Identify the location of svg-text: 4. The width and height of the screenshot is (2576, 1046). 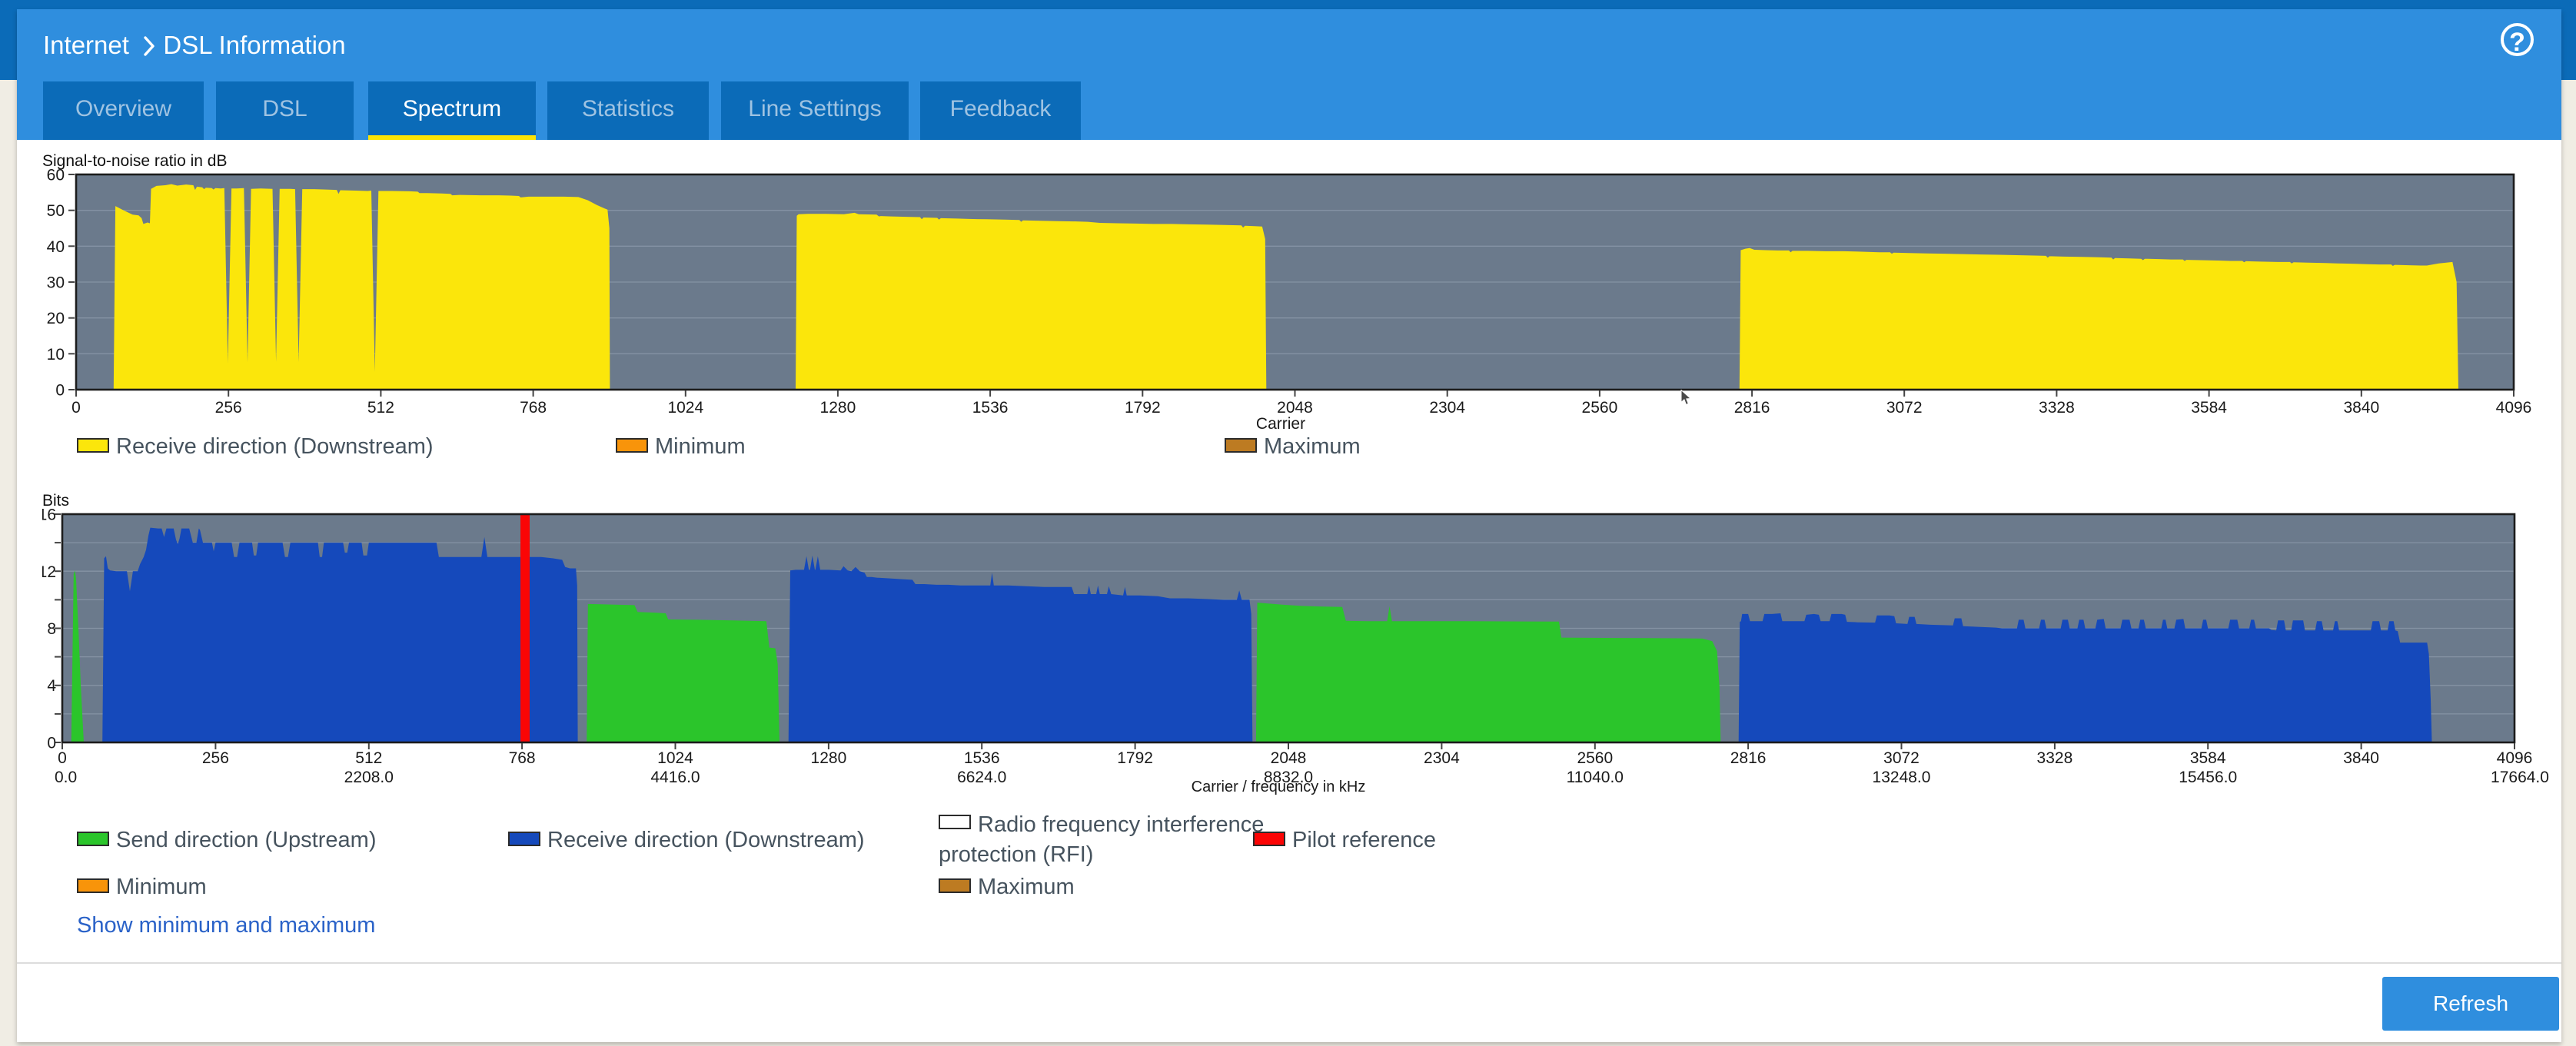
(52, 686).